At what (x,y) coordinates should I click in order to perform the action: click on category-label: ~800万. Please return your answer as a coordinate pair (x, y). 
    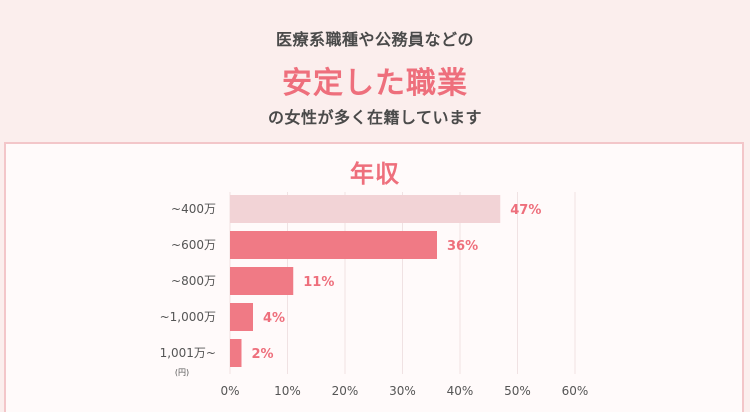
    Looking at the image, I should click on (193, 281).